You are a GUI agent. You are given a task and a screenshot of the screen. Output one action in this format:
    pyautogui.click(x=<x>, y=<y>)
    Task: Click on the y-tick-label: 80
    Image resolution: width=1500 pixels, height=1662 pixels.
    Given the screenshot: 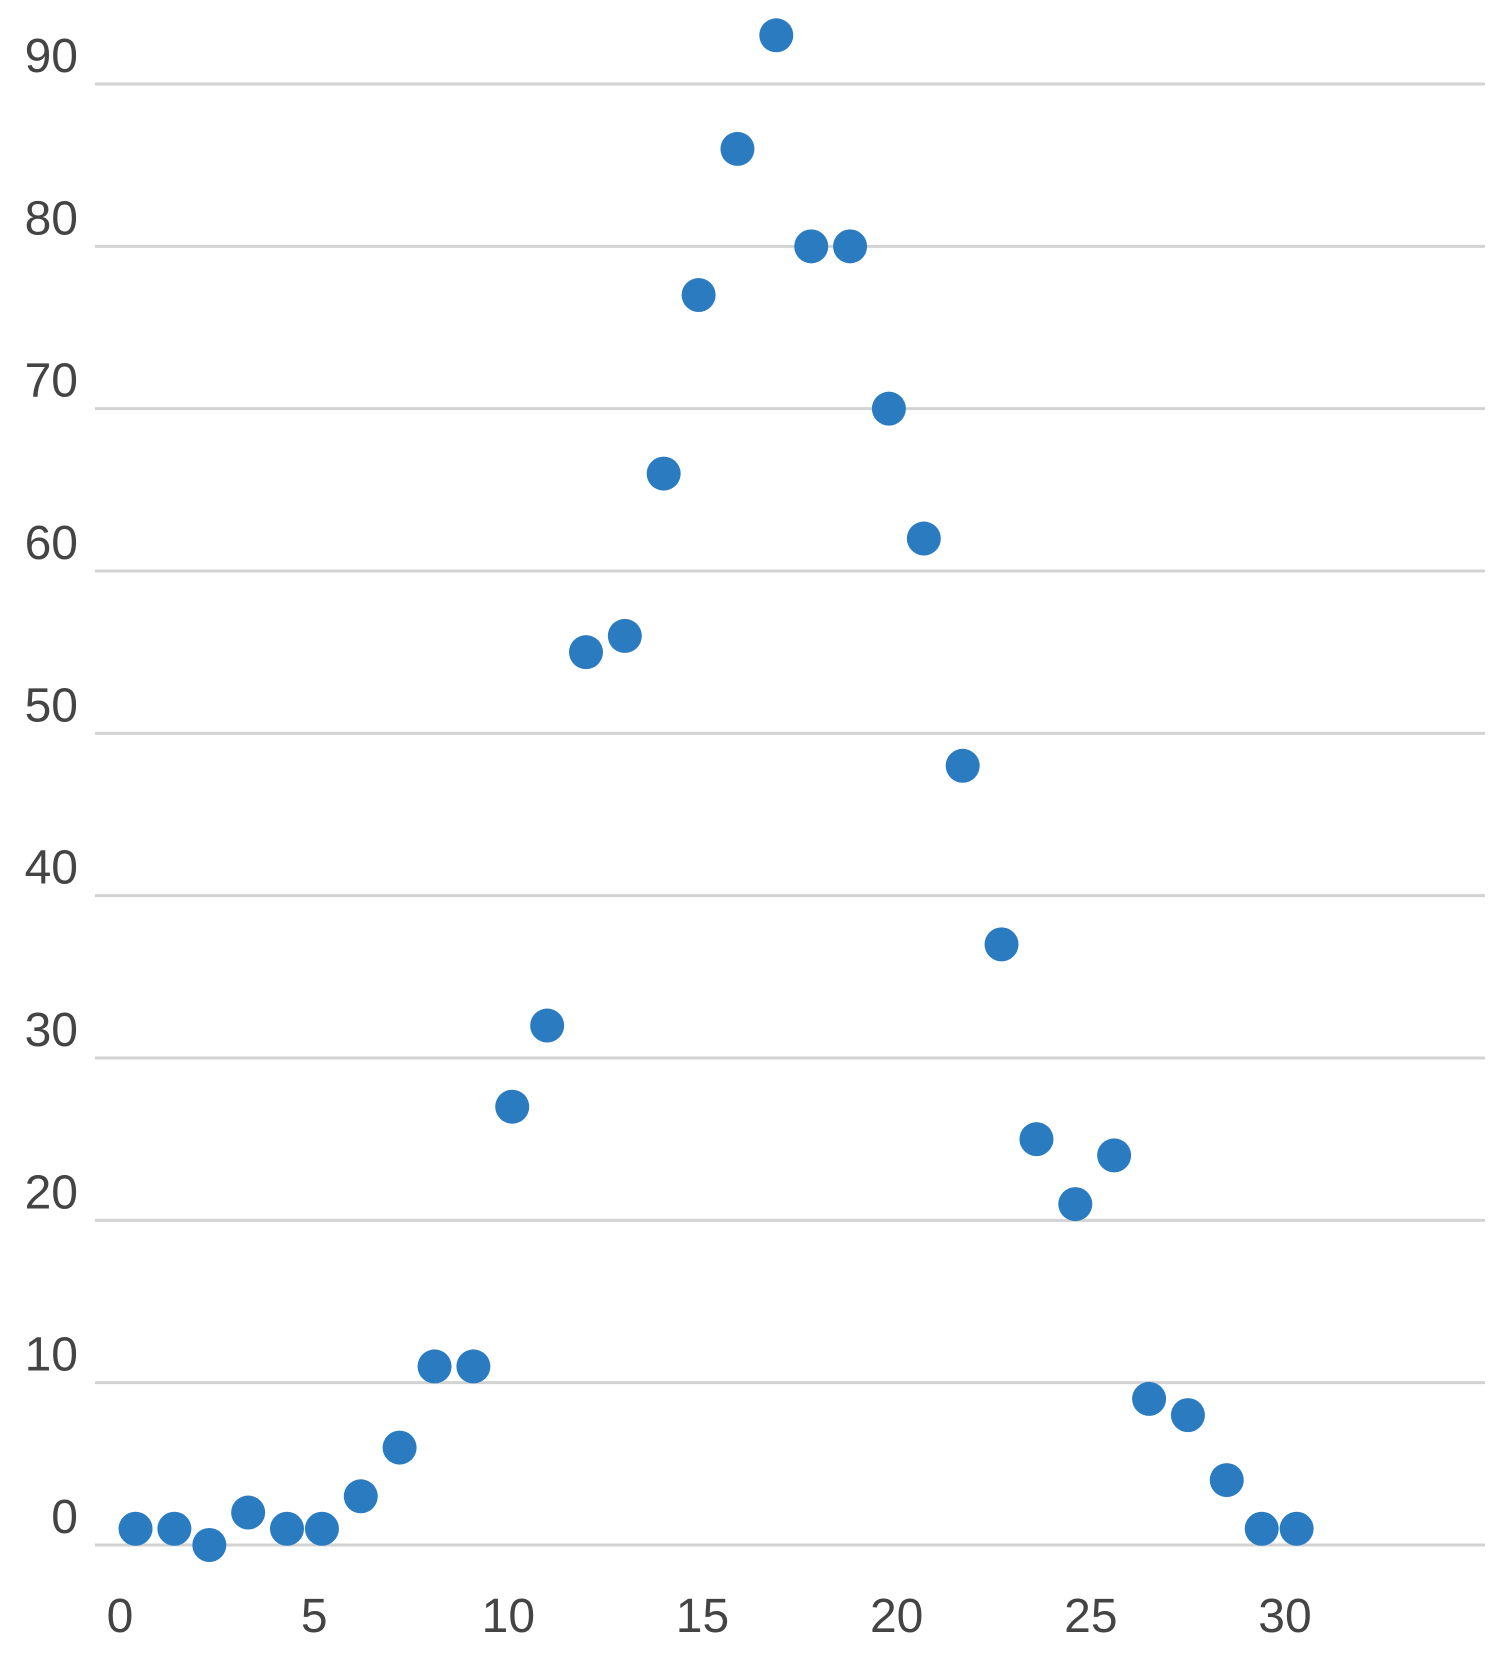 What is the action you would take?
    pyautogui.click(x=51, y=218)
    